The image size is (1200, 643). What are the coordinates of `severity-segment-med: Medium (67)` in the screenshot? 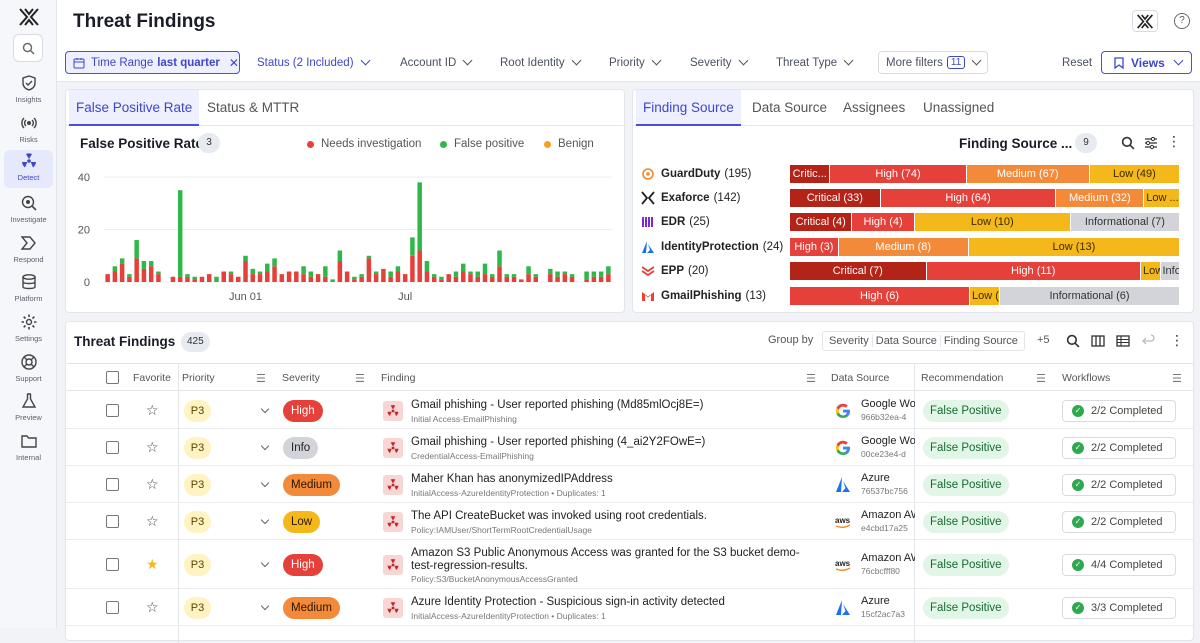 It's located at (1028, 174).